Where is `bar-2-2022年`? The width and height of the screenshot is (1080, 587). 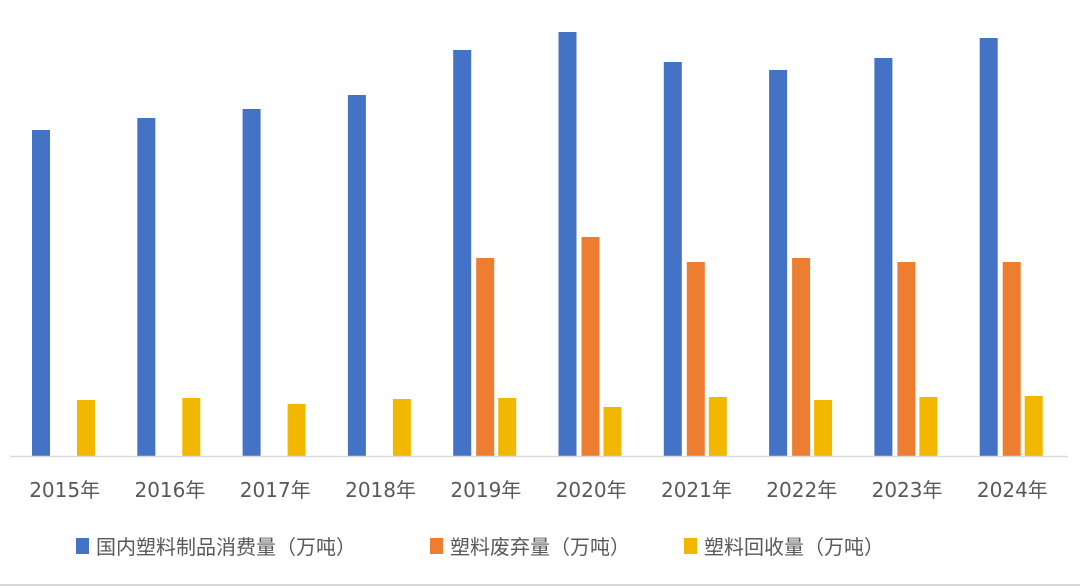 bar-2-2022年 is located at coordinates (823, 428).